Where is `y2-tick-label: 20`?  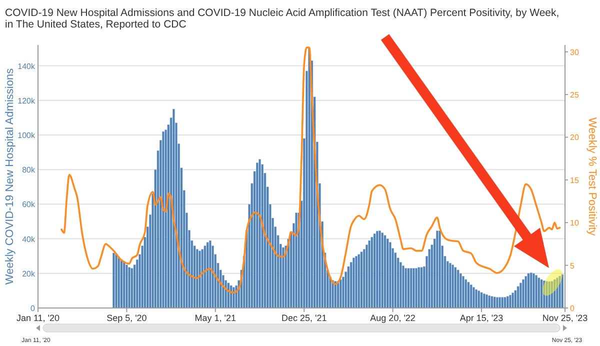
y2-tick-label: 20 is located at coordinates (575, 137).